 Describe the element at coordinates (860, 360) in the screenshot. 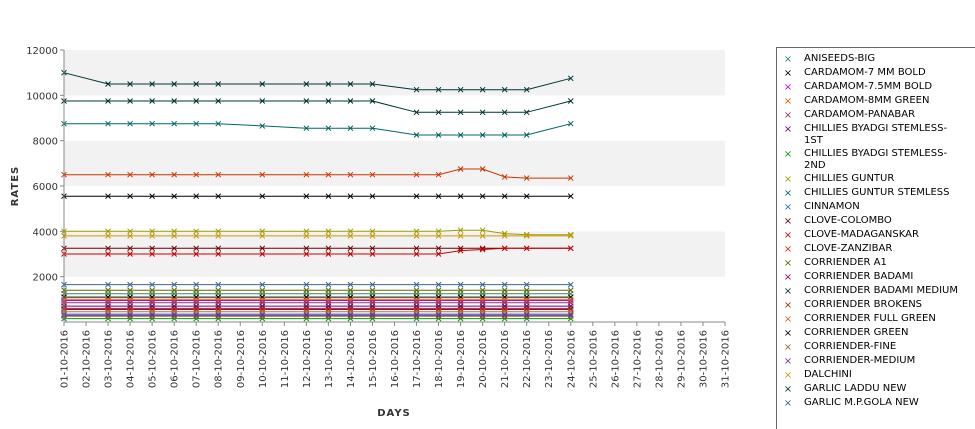

I see `legend-label: CORRIENDER-MEDIUM` at that location.